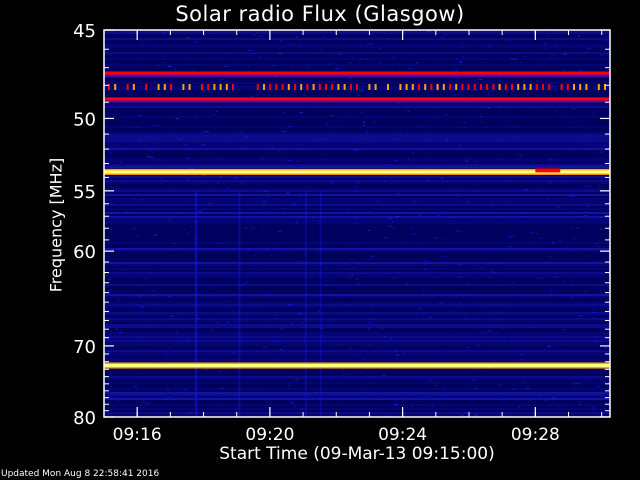 The image size is (640, 480). Describe the element at coordinates (320, 303) in the screenshot. I see `vertical-burst` at that location.